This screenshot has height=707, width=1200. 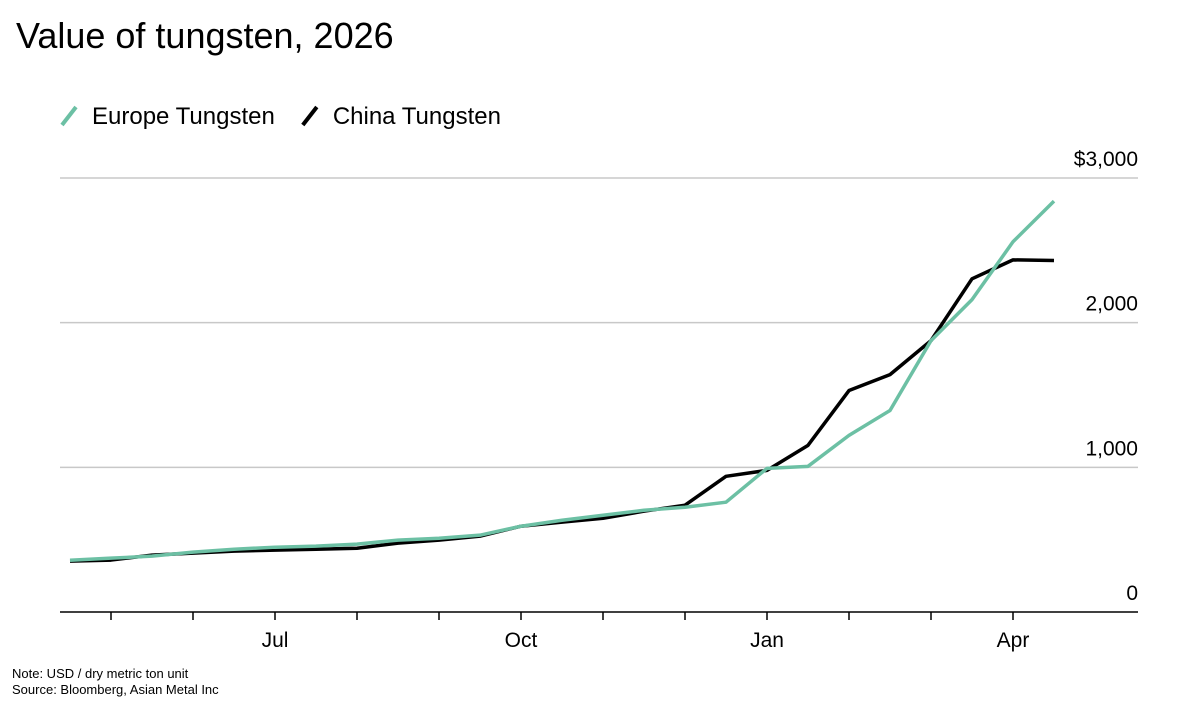 What do you see at coordinates (275, 640) in the screenshot?
I see `x-tick-label: Jul` at bounding box center [275, 640].